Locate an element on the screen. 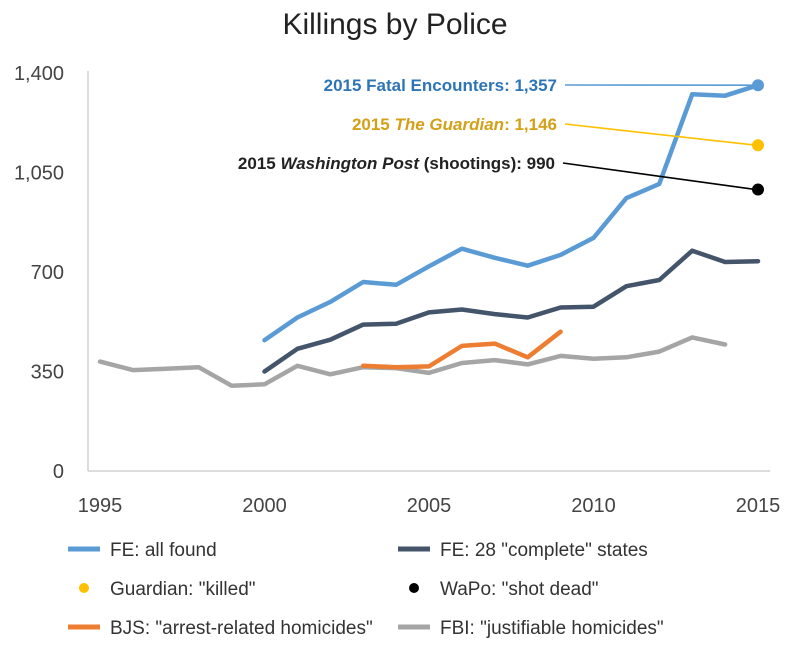  annotation-part: (shootings): 990 is located at coordinates (487, 163).